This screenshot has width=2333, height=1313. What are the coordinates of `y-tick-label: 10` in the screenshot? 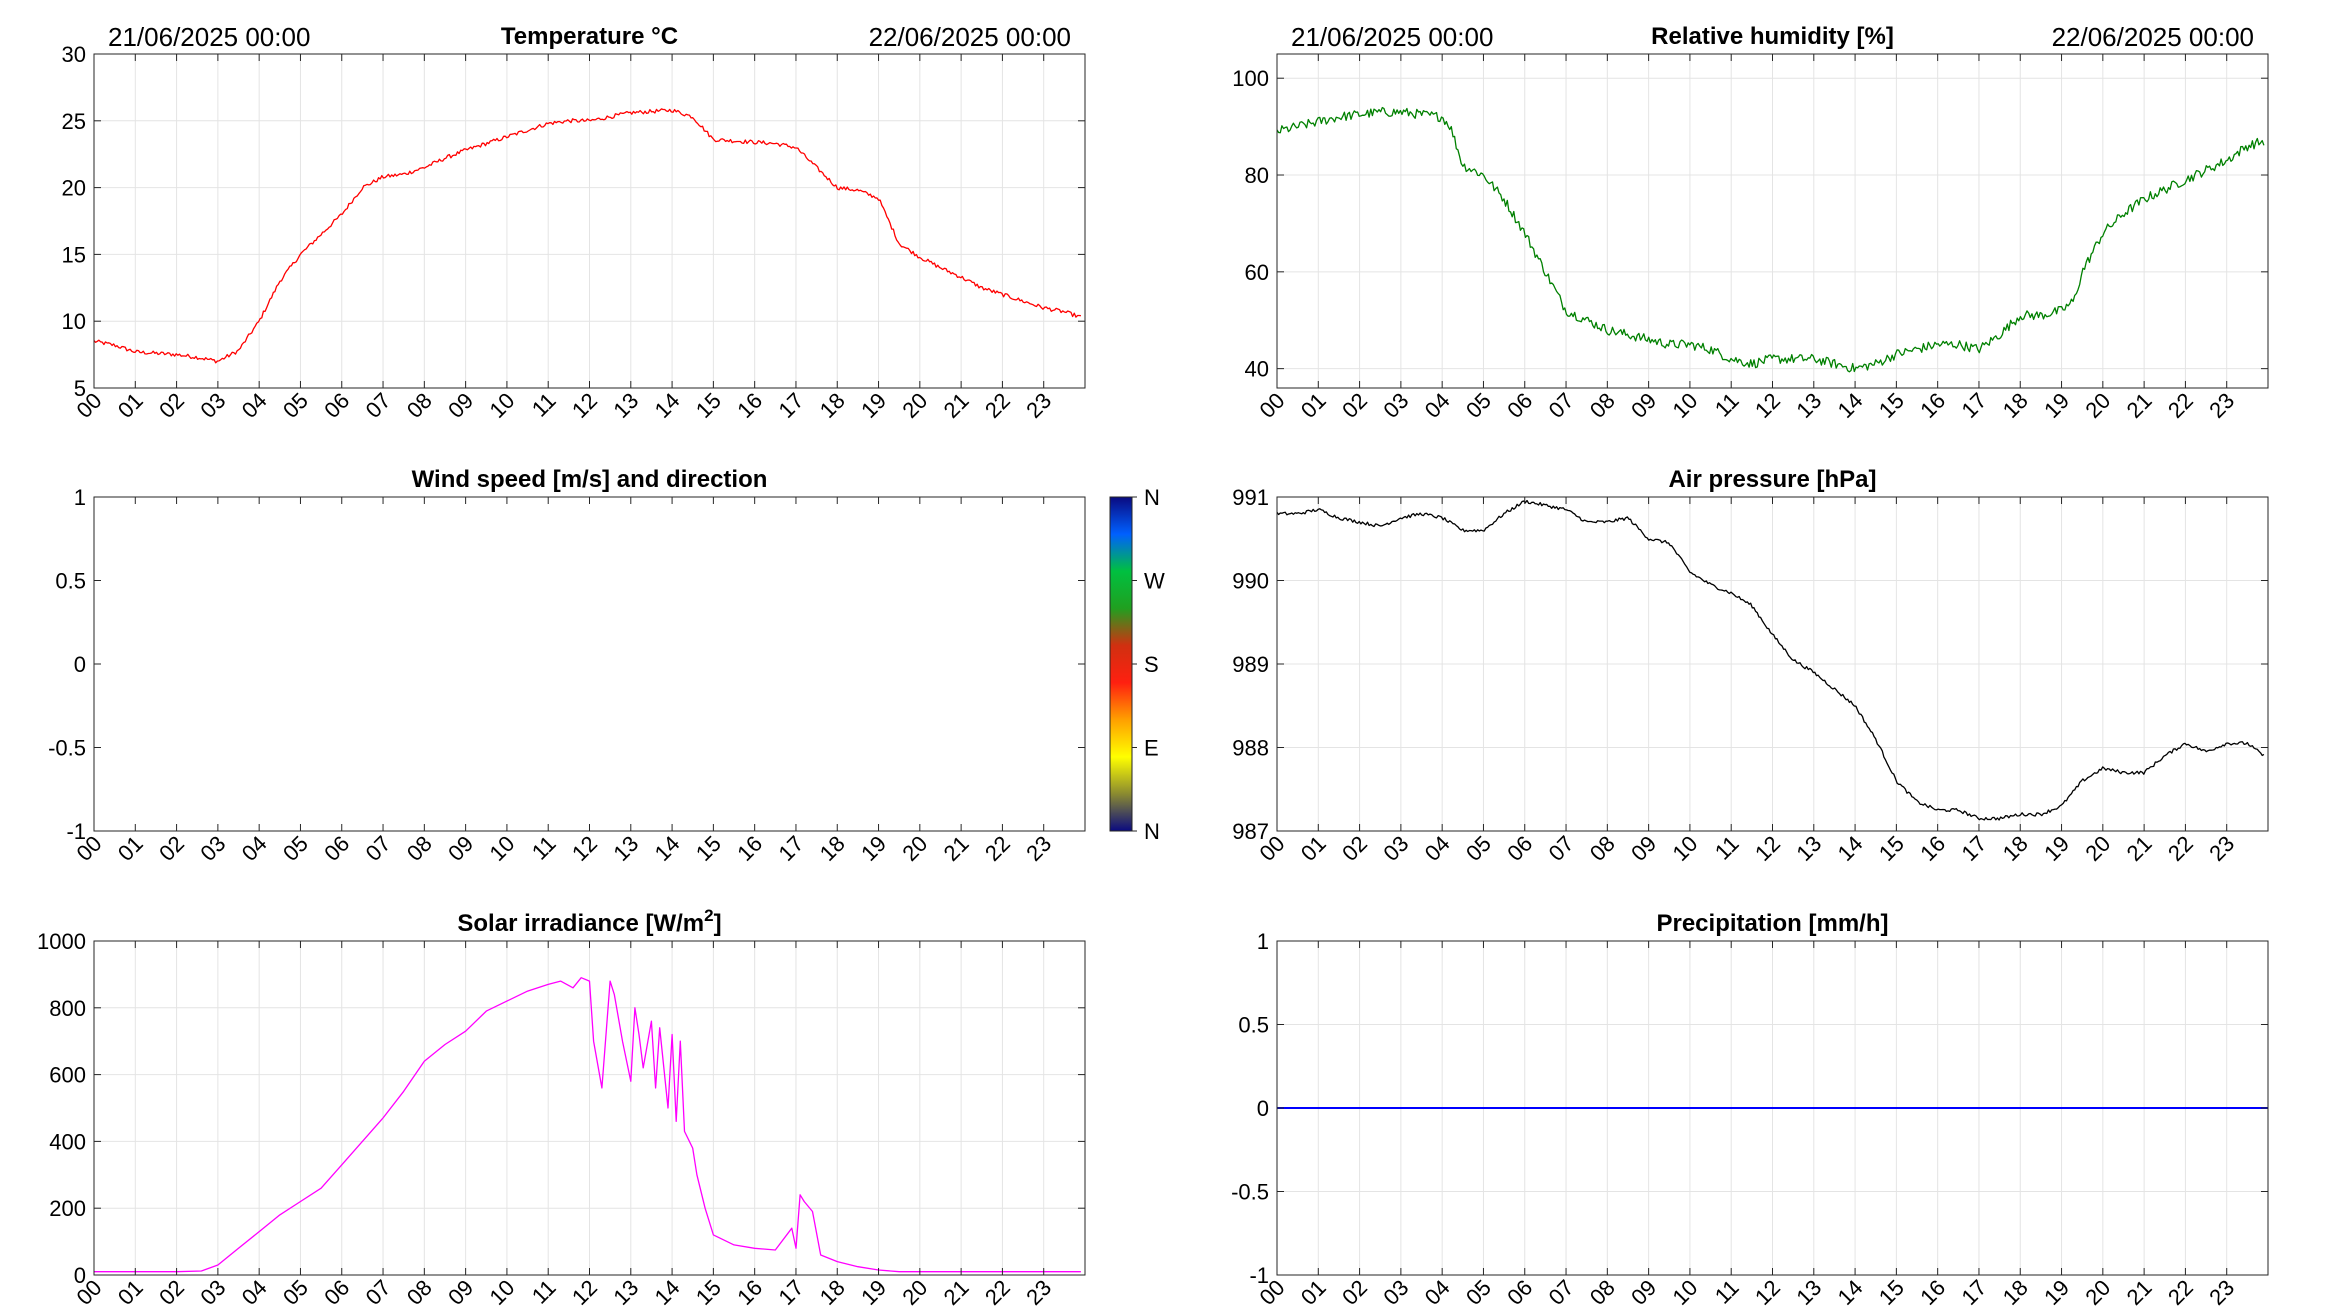 It's located at (74, 321).